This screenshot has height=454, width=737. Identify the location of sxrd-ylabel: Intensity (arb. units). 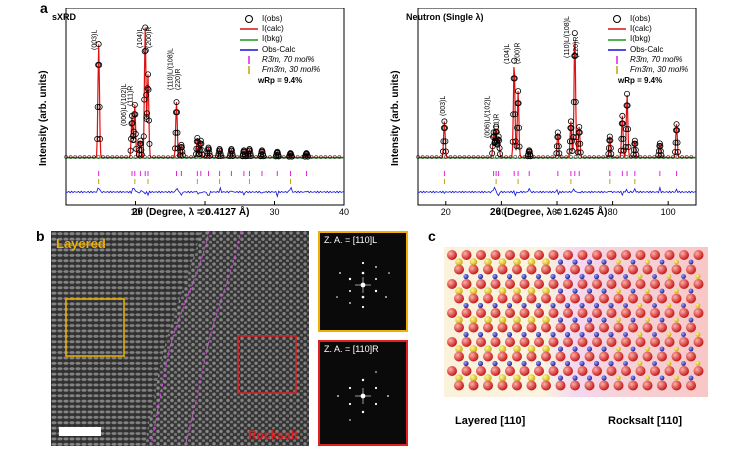
(43, 118).